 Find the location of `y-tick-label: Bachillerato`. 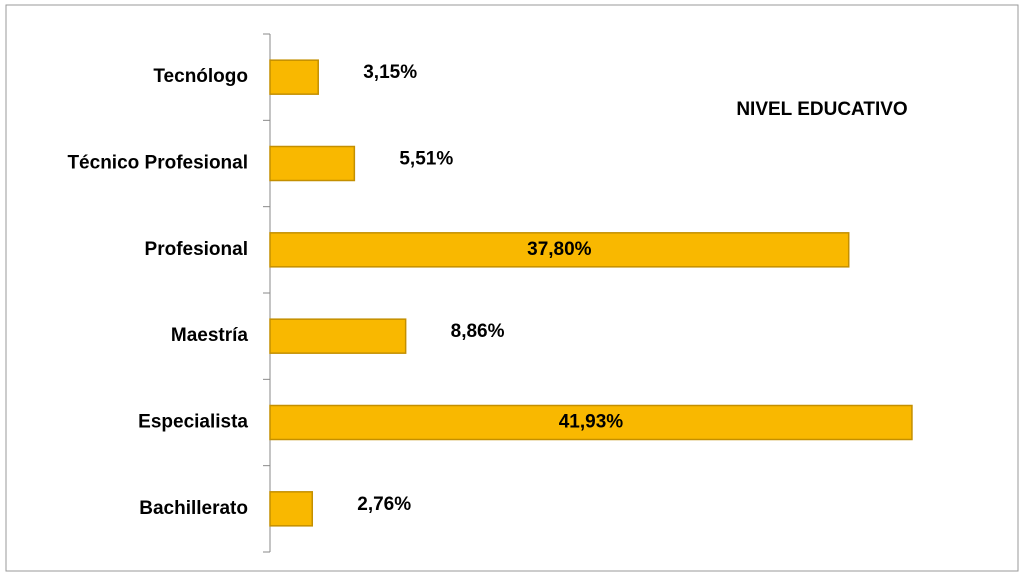

y-tick-label: Bachillerato is located at coordinates (193, 508).